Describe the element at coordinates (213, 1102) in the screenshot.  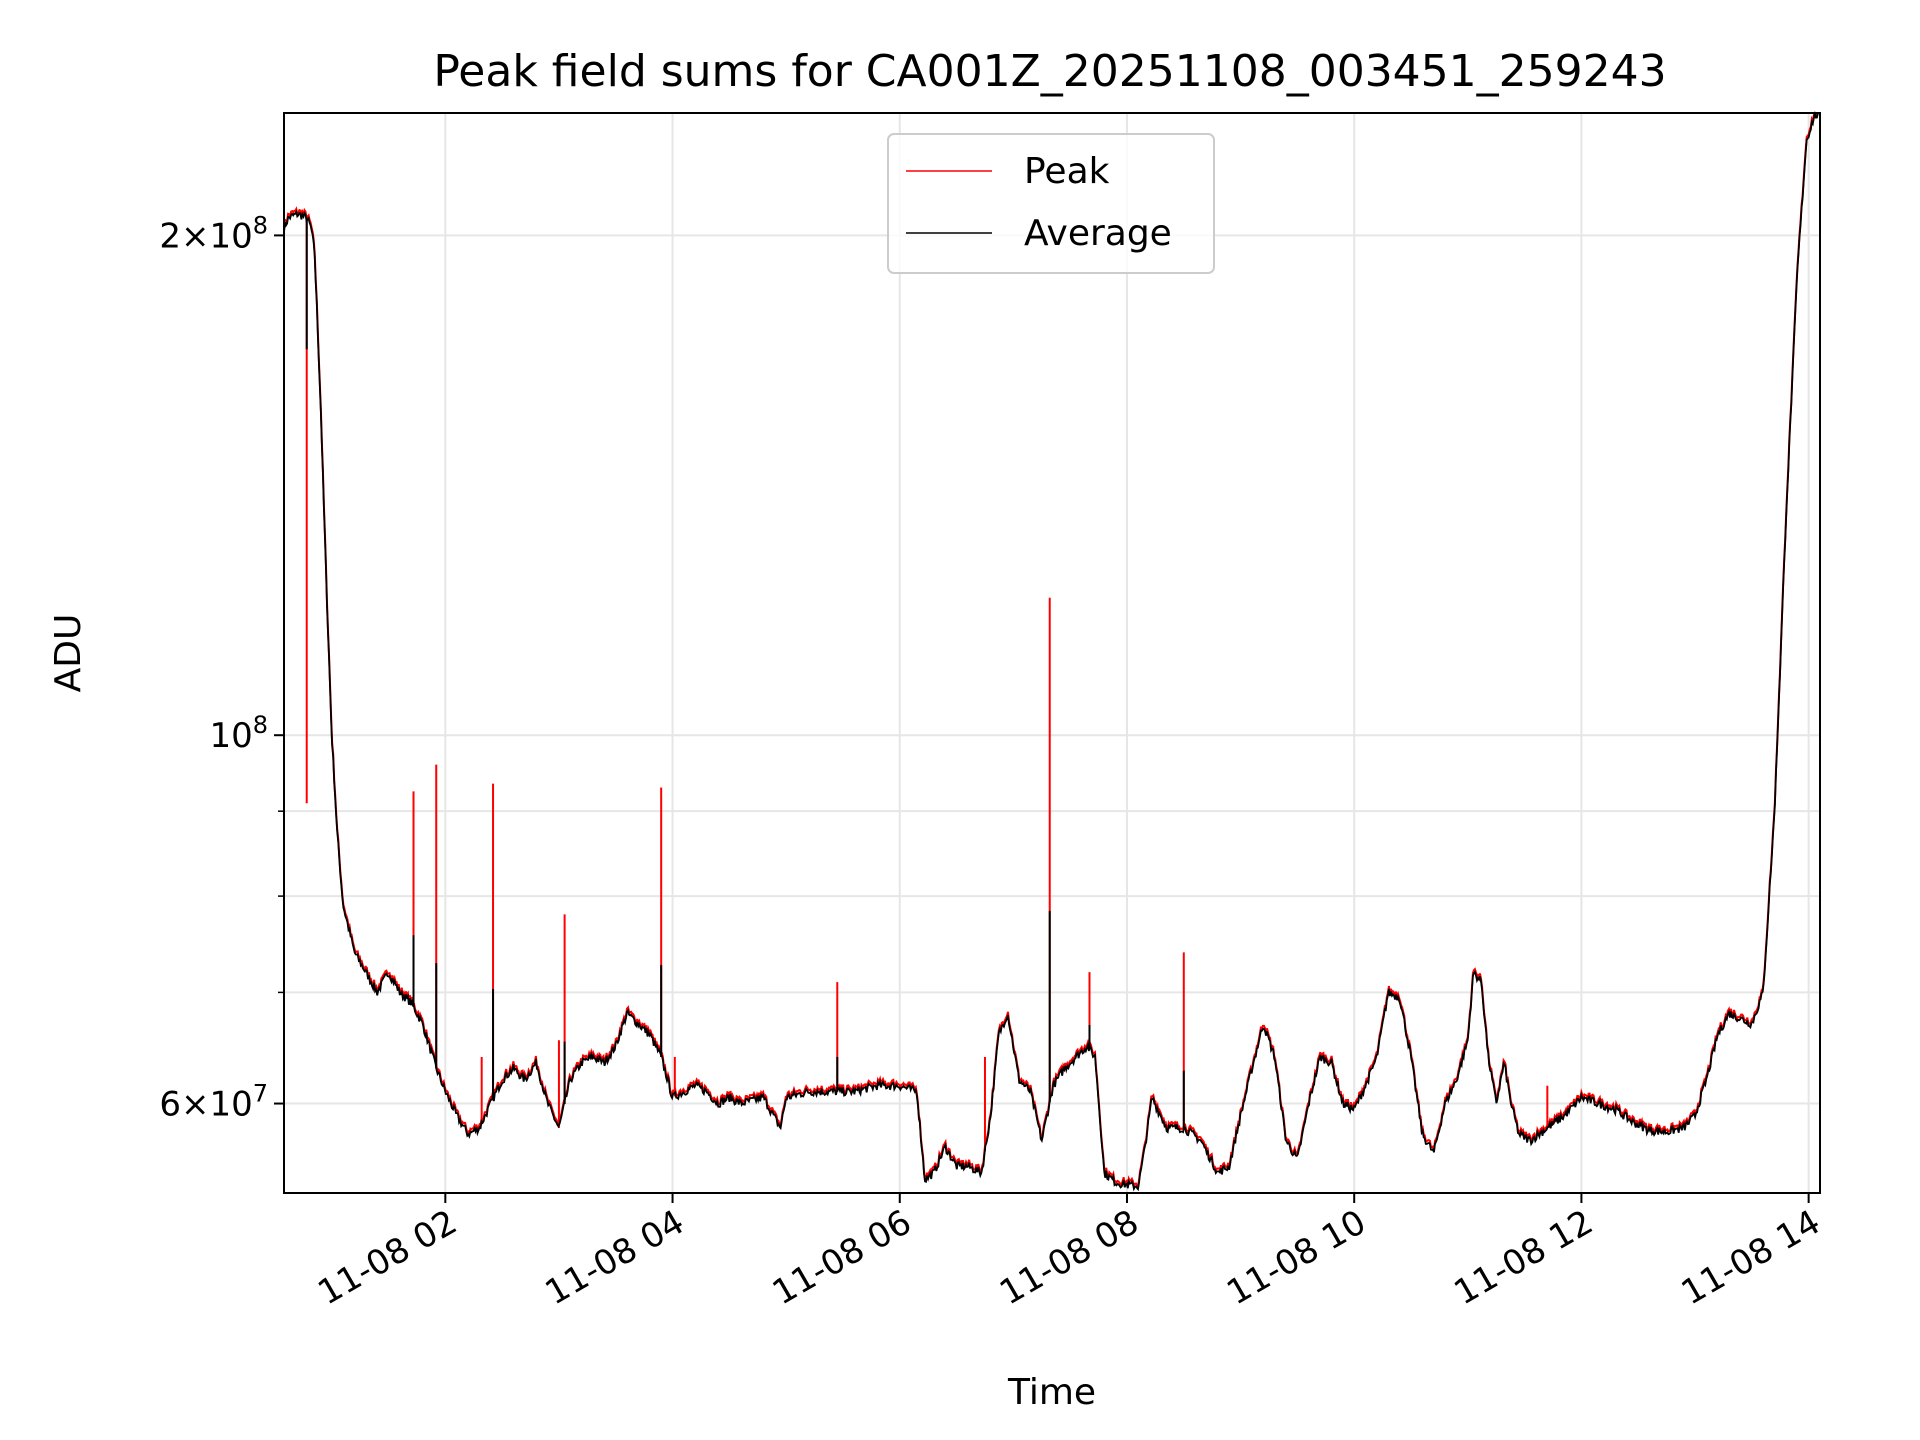
I see `y-tick-label-0: 6×107` at that location.